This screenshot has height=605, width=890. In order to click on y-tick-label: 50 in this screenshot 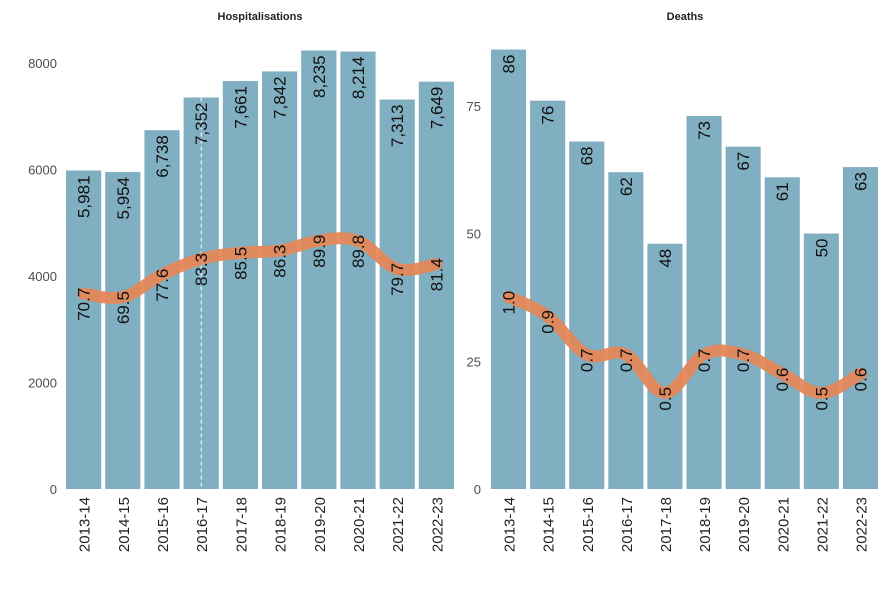, I will do `click(474, 234)`.